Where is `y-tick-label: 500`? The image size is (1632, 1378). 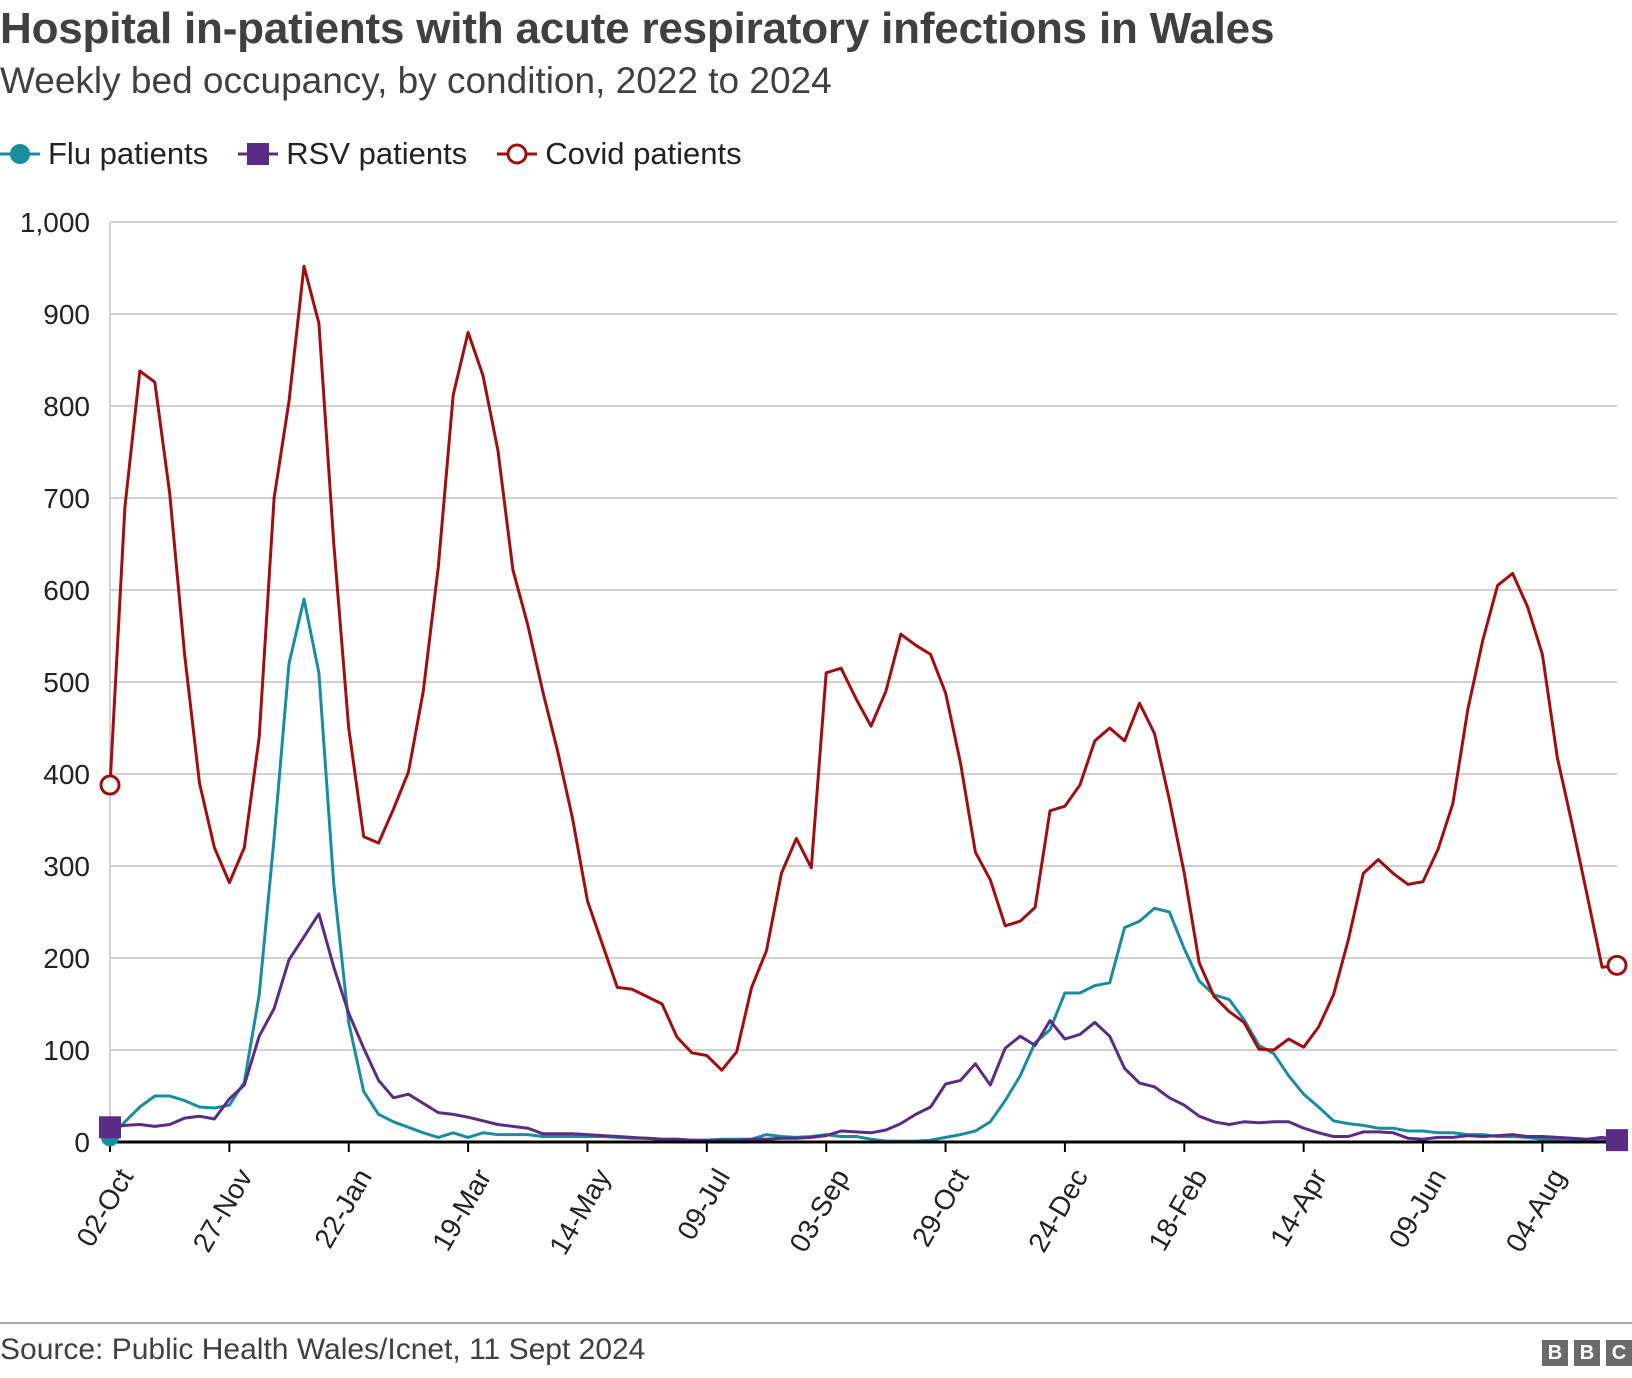 y-tick-label: 500 is located at coordinates (66, 682).